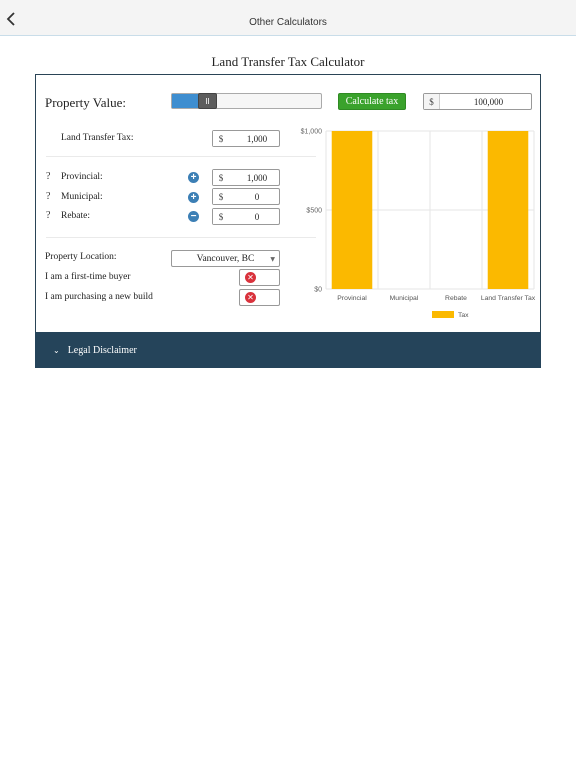 The height and width of the screenshot is (768, 576). What do you see at coordinates (193, 216) in the screenshot?
I see `minus-icon: −` at bounding box center [193, 216].